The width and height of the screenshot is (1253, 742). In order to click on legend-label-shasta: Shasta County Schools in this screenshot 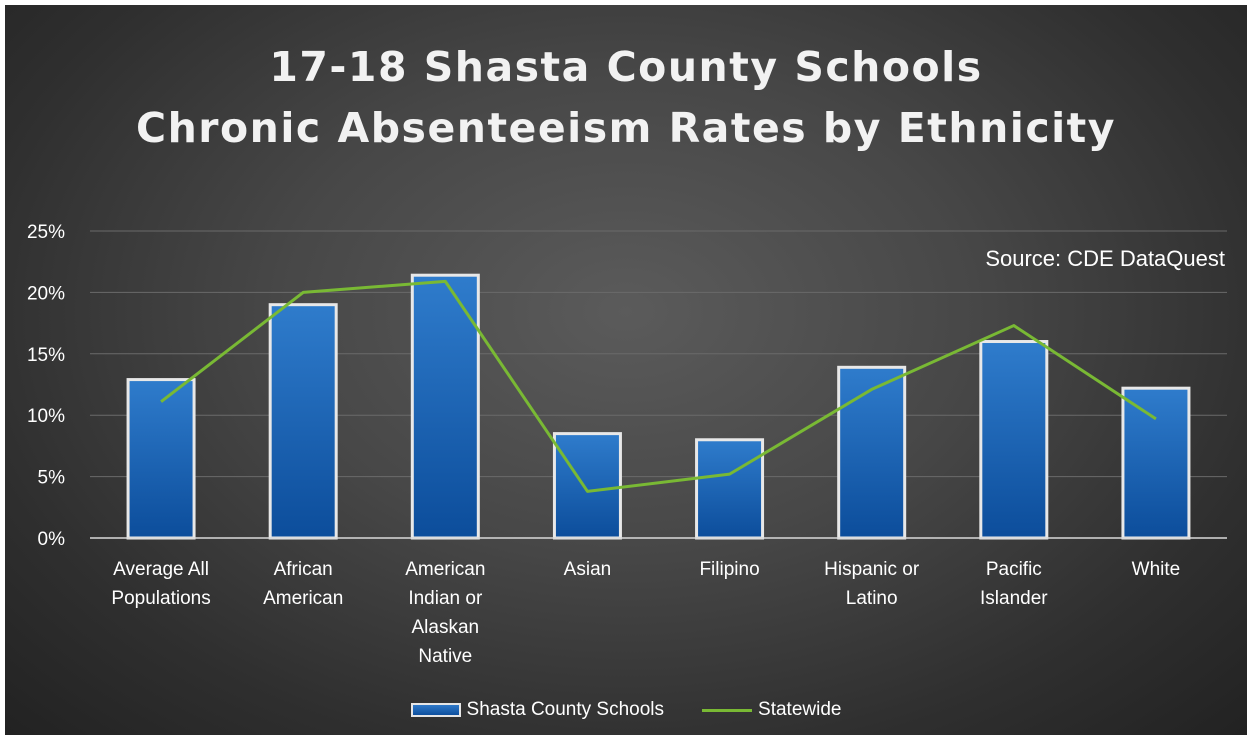, I will do `click(565, 709)`.